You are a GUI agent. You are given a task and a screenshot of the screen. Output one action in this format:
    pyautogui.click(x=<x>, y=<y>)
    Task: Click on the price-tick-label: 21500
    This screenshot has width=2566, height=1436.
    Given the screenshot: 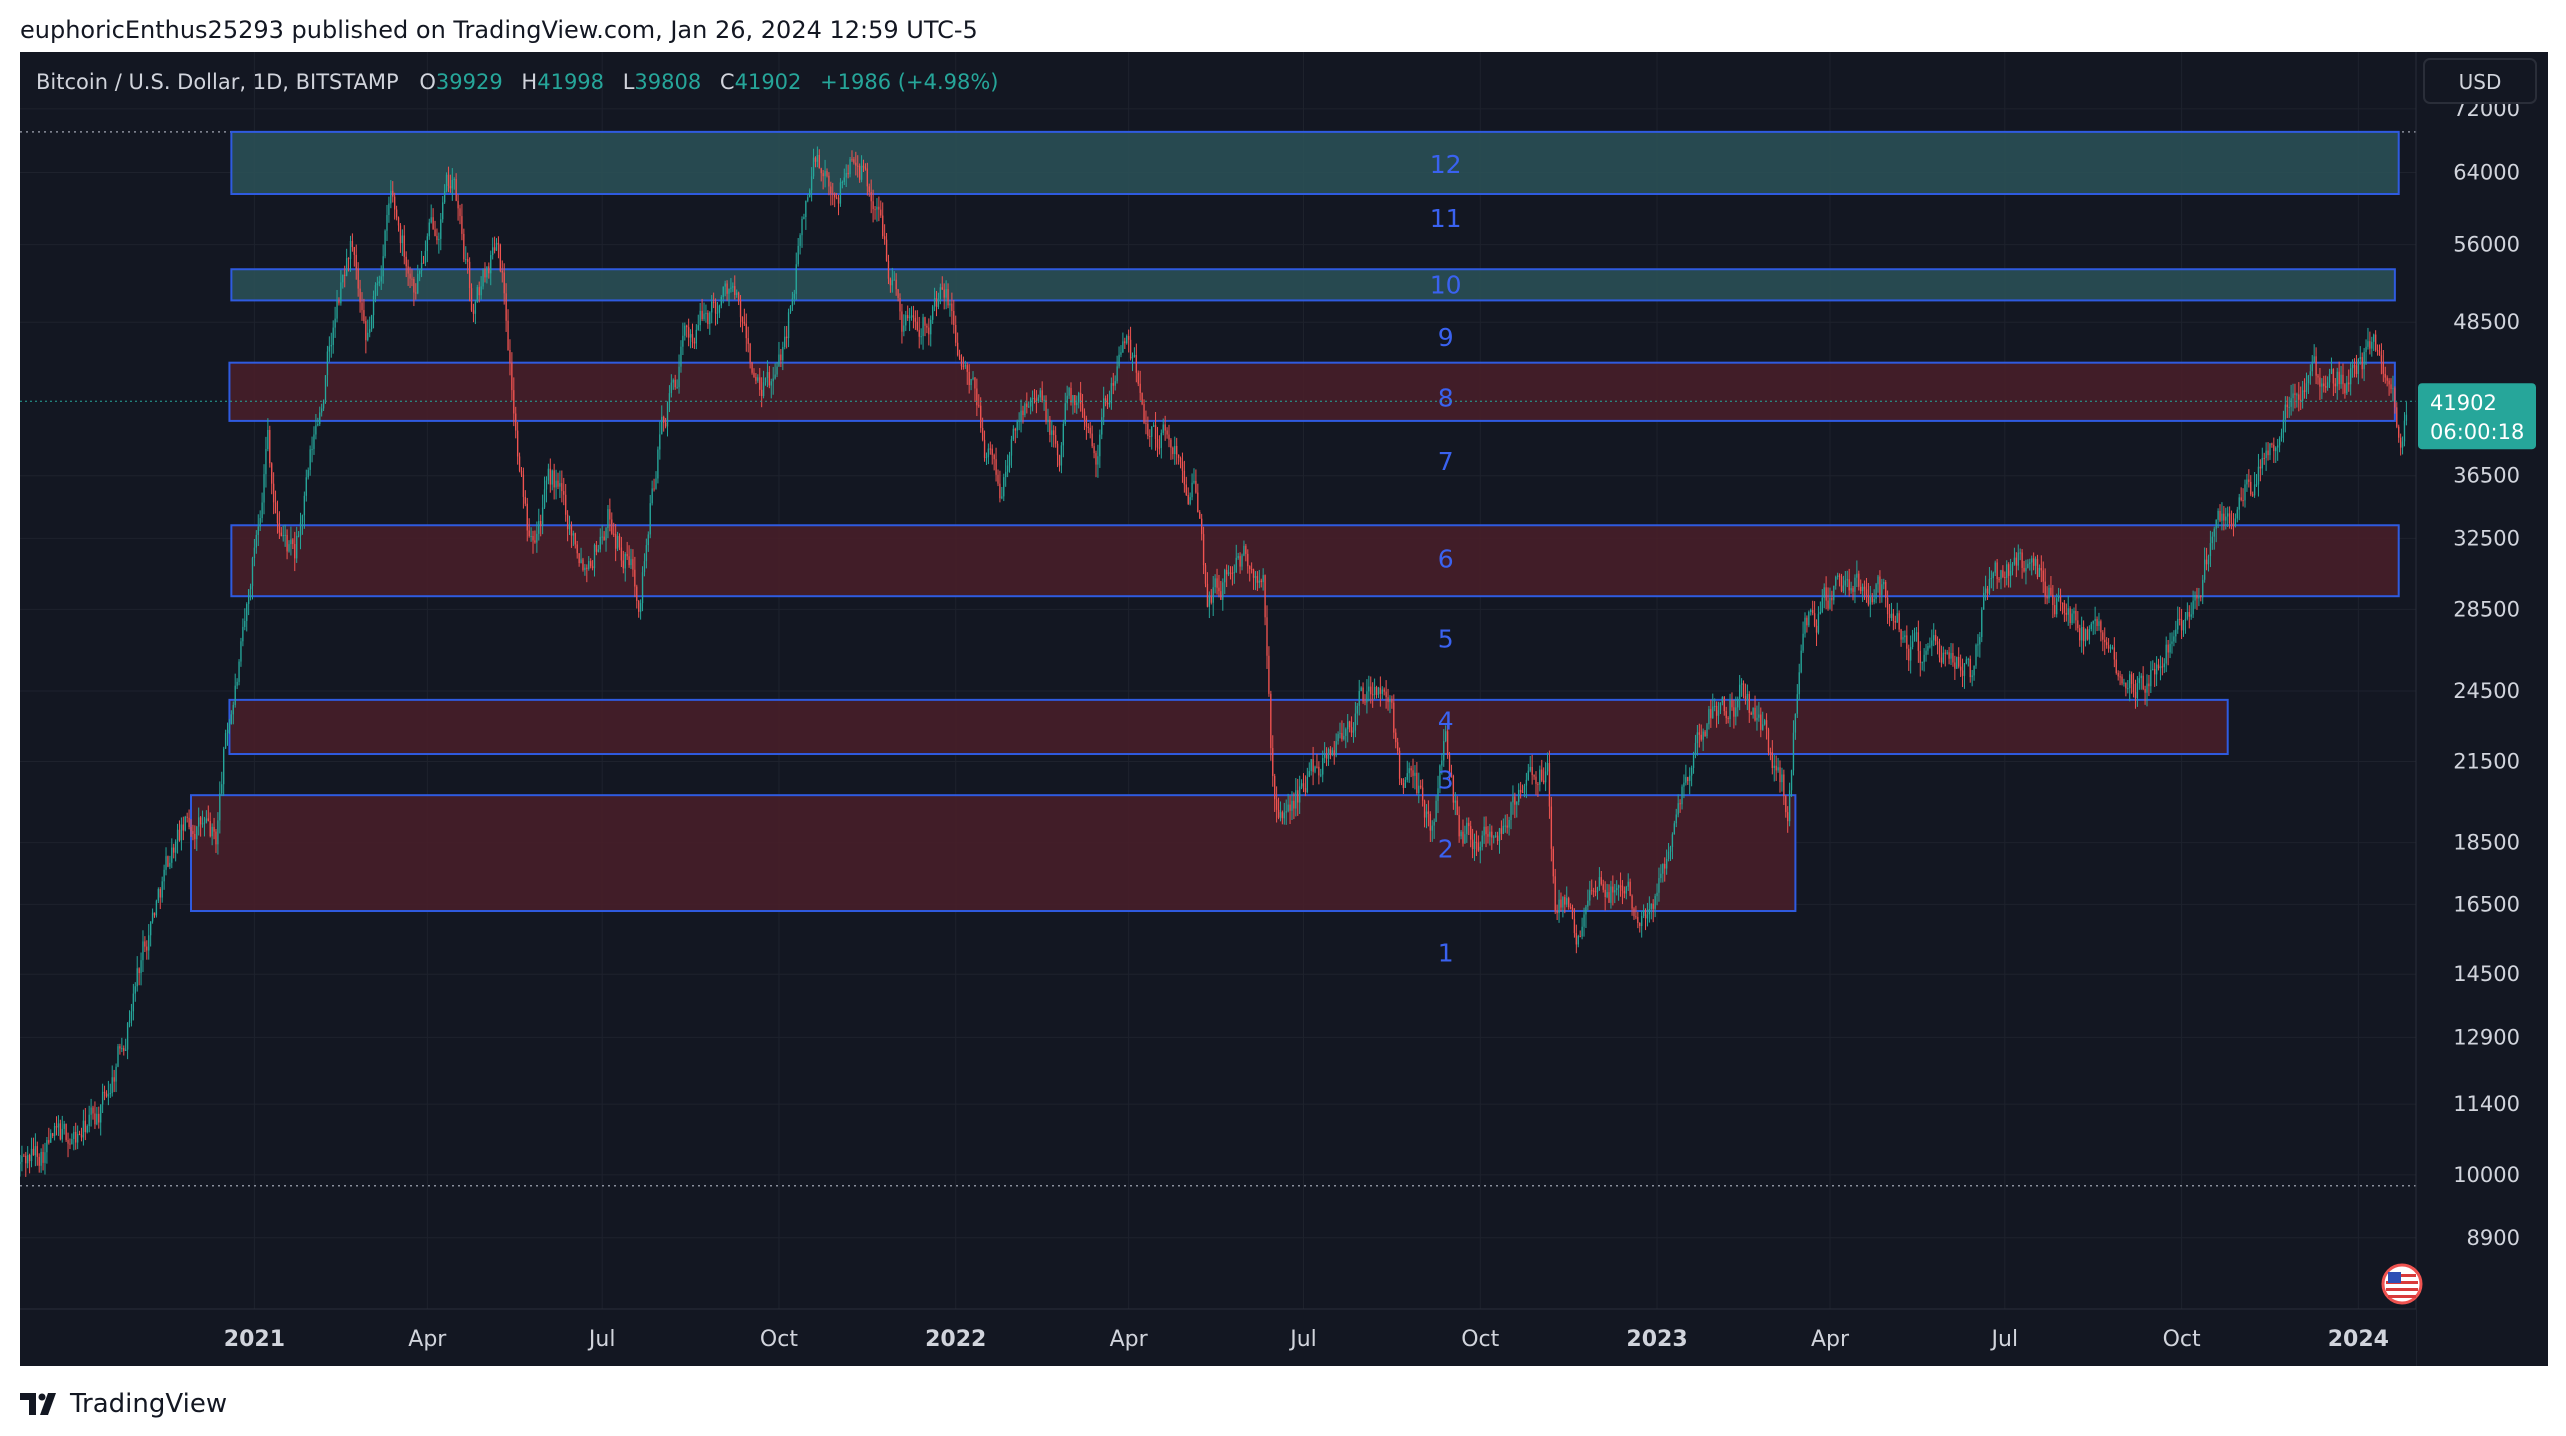 What is the action you would take?
    pyautogui.click(x=2486, y=762)
    